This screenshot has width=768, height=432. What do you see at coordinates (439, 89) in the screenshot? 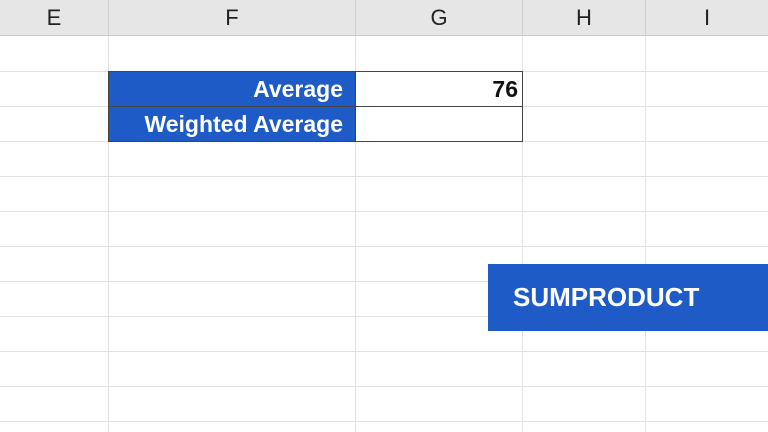
I see `average-value-cell: 76` at bounding box center [439, 89].